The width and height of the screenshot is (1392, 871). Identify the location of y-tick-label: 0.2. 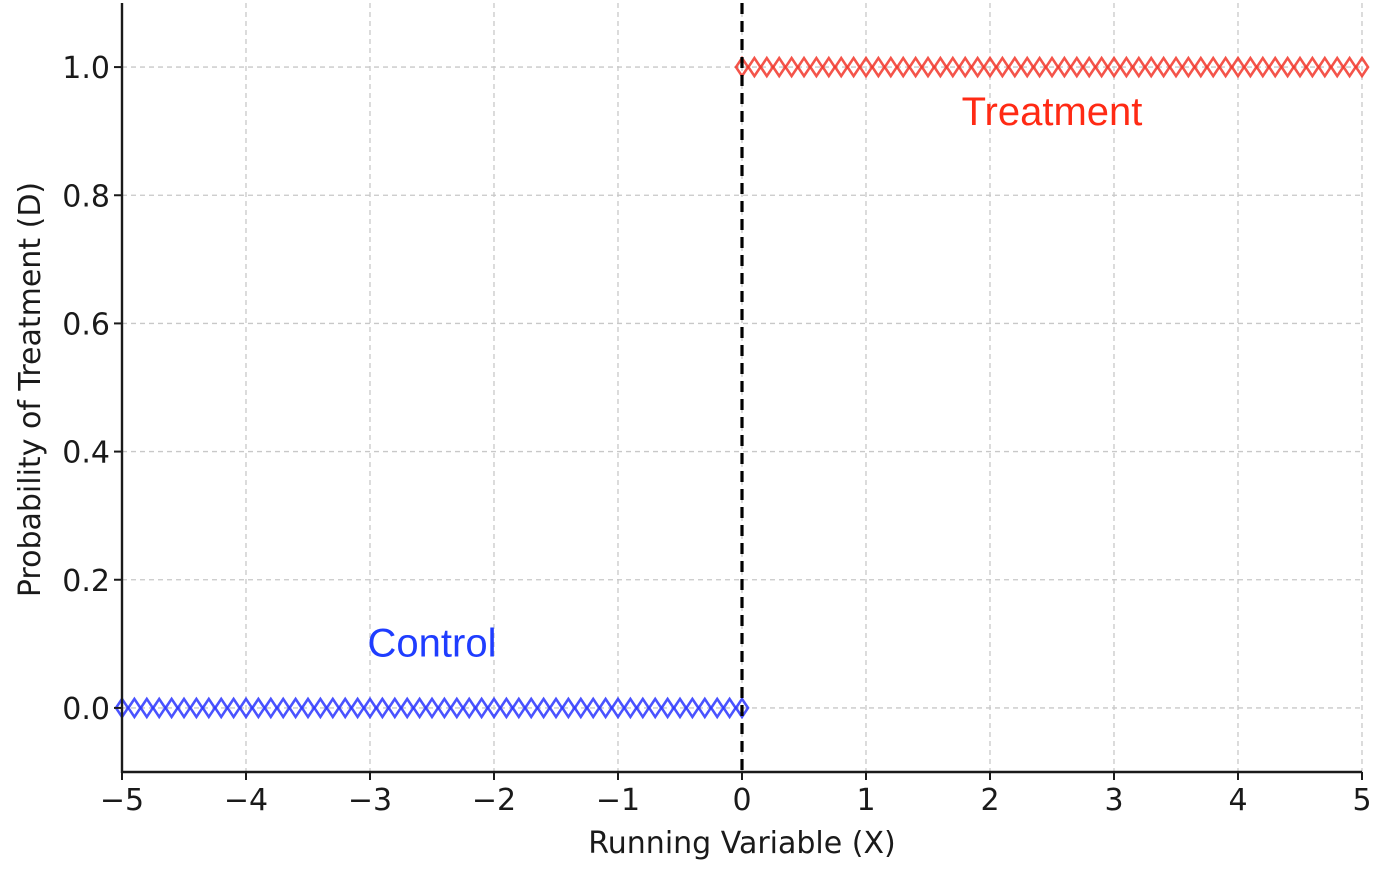
(86, 581).